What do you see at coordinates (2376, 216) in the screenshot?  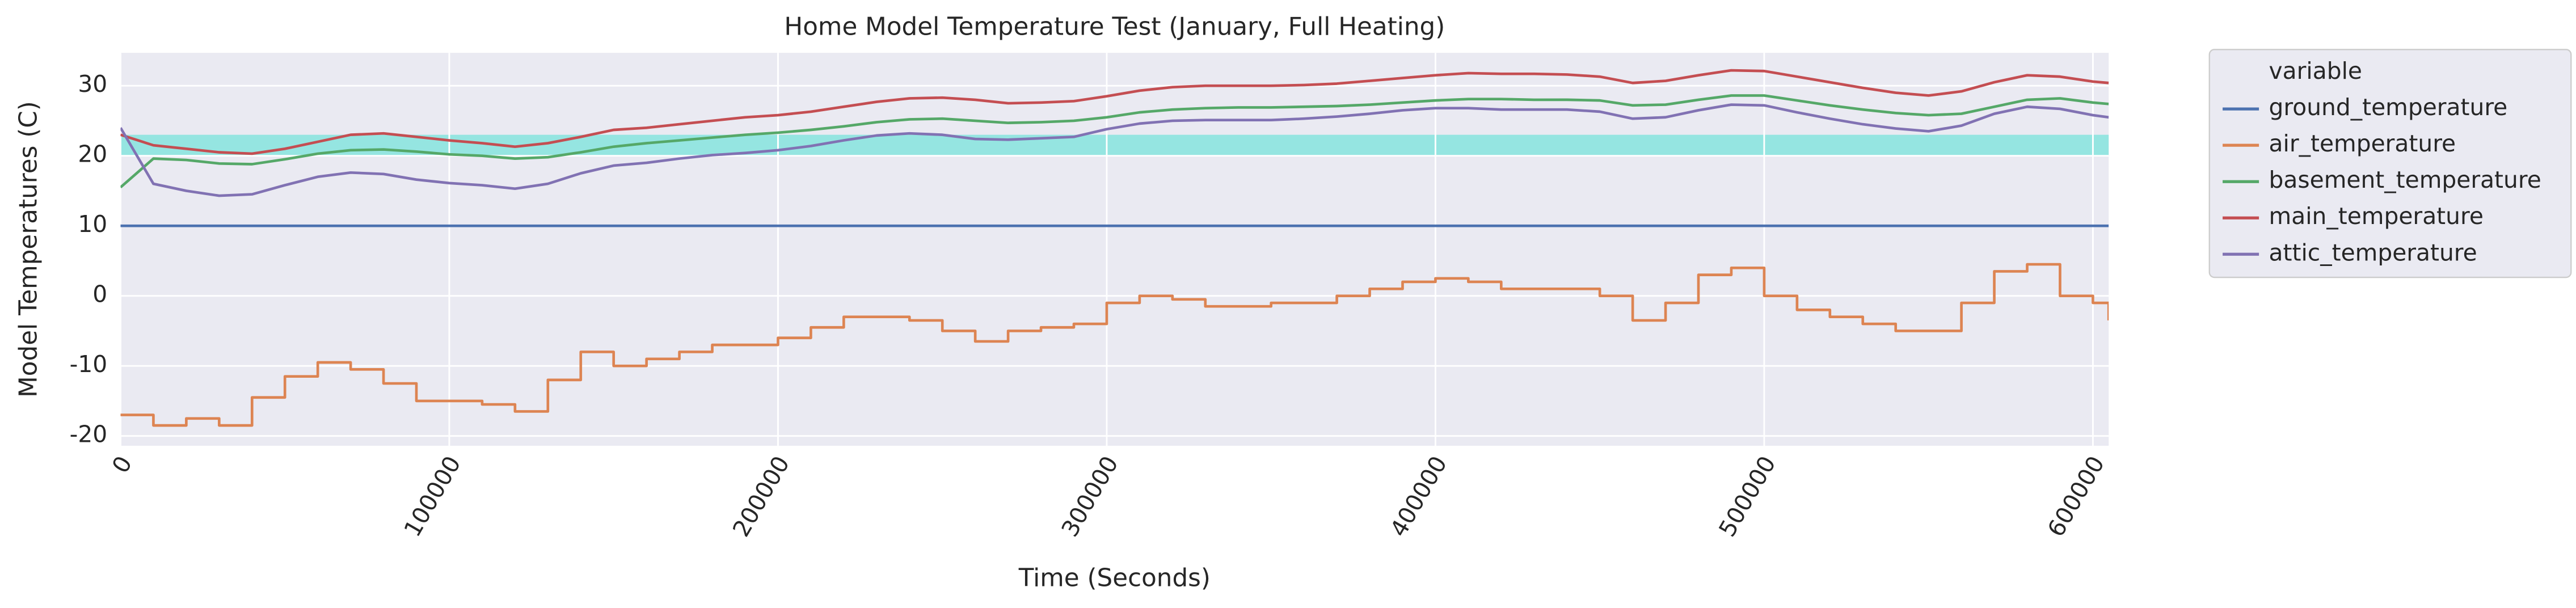 I see `legend-label: main_temperature` at bounding box center [2376, 216].